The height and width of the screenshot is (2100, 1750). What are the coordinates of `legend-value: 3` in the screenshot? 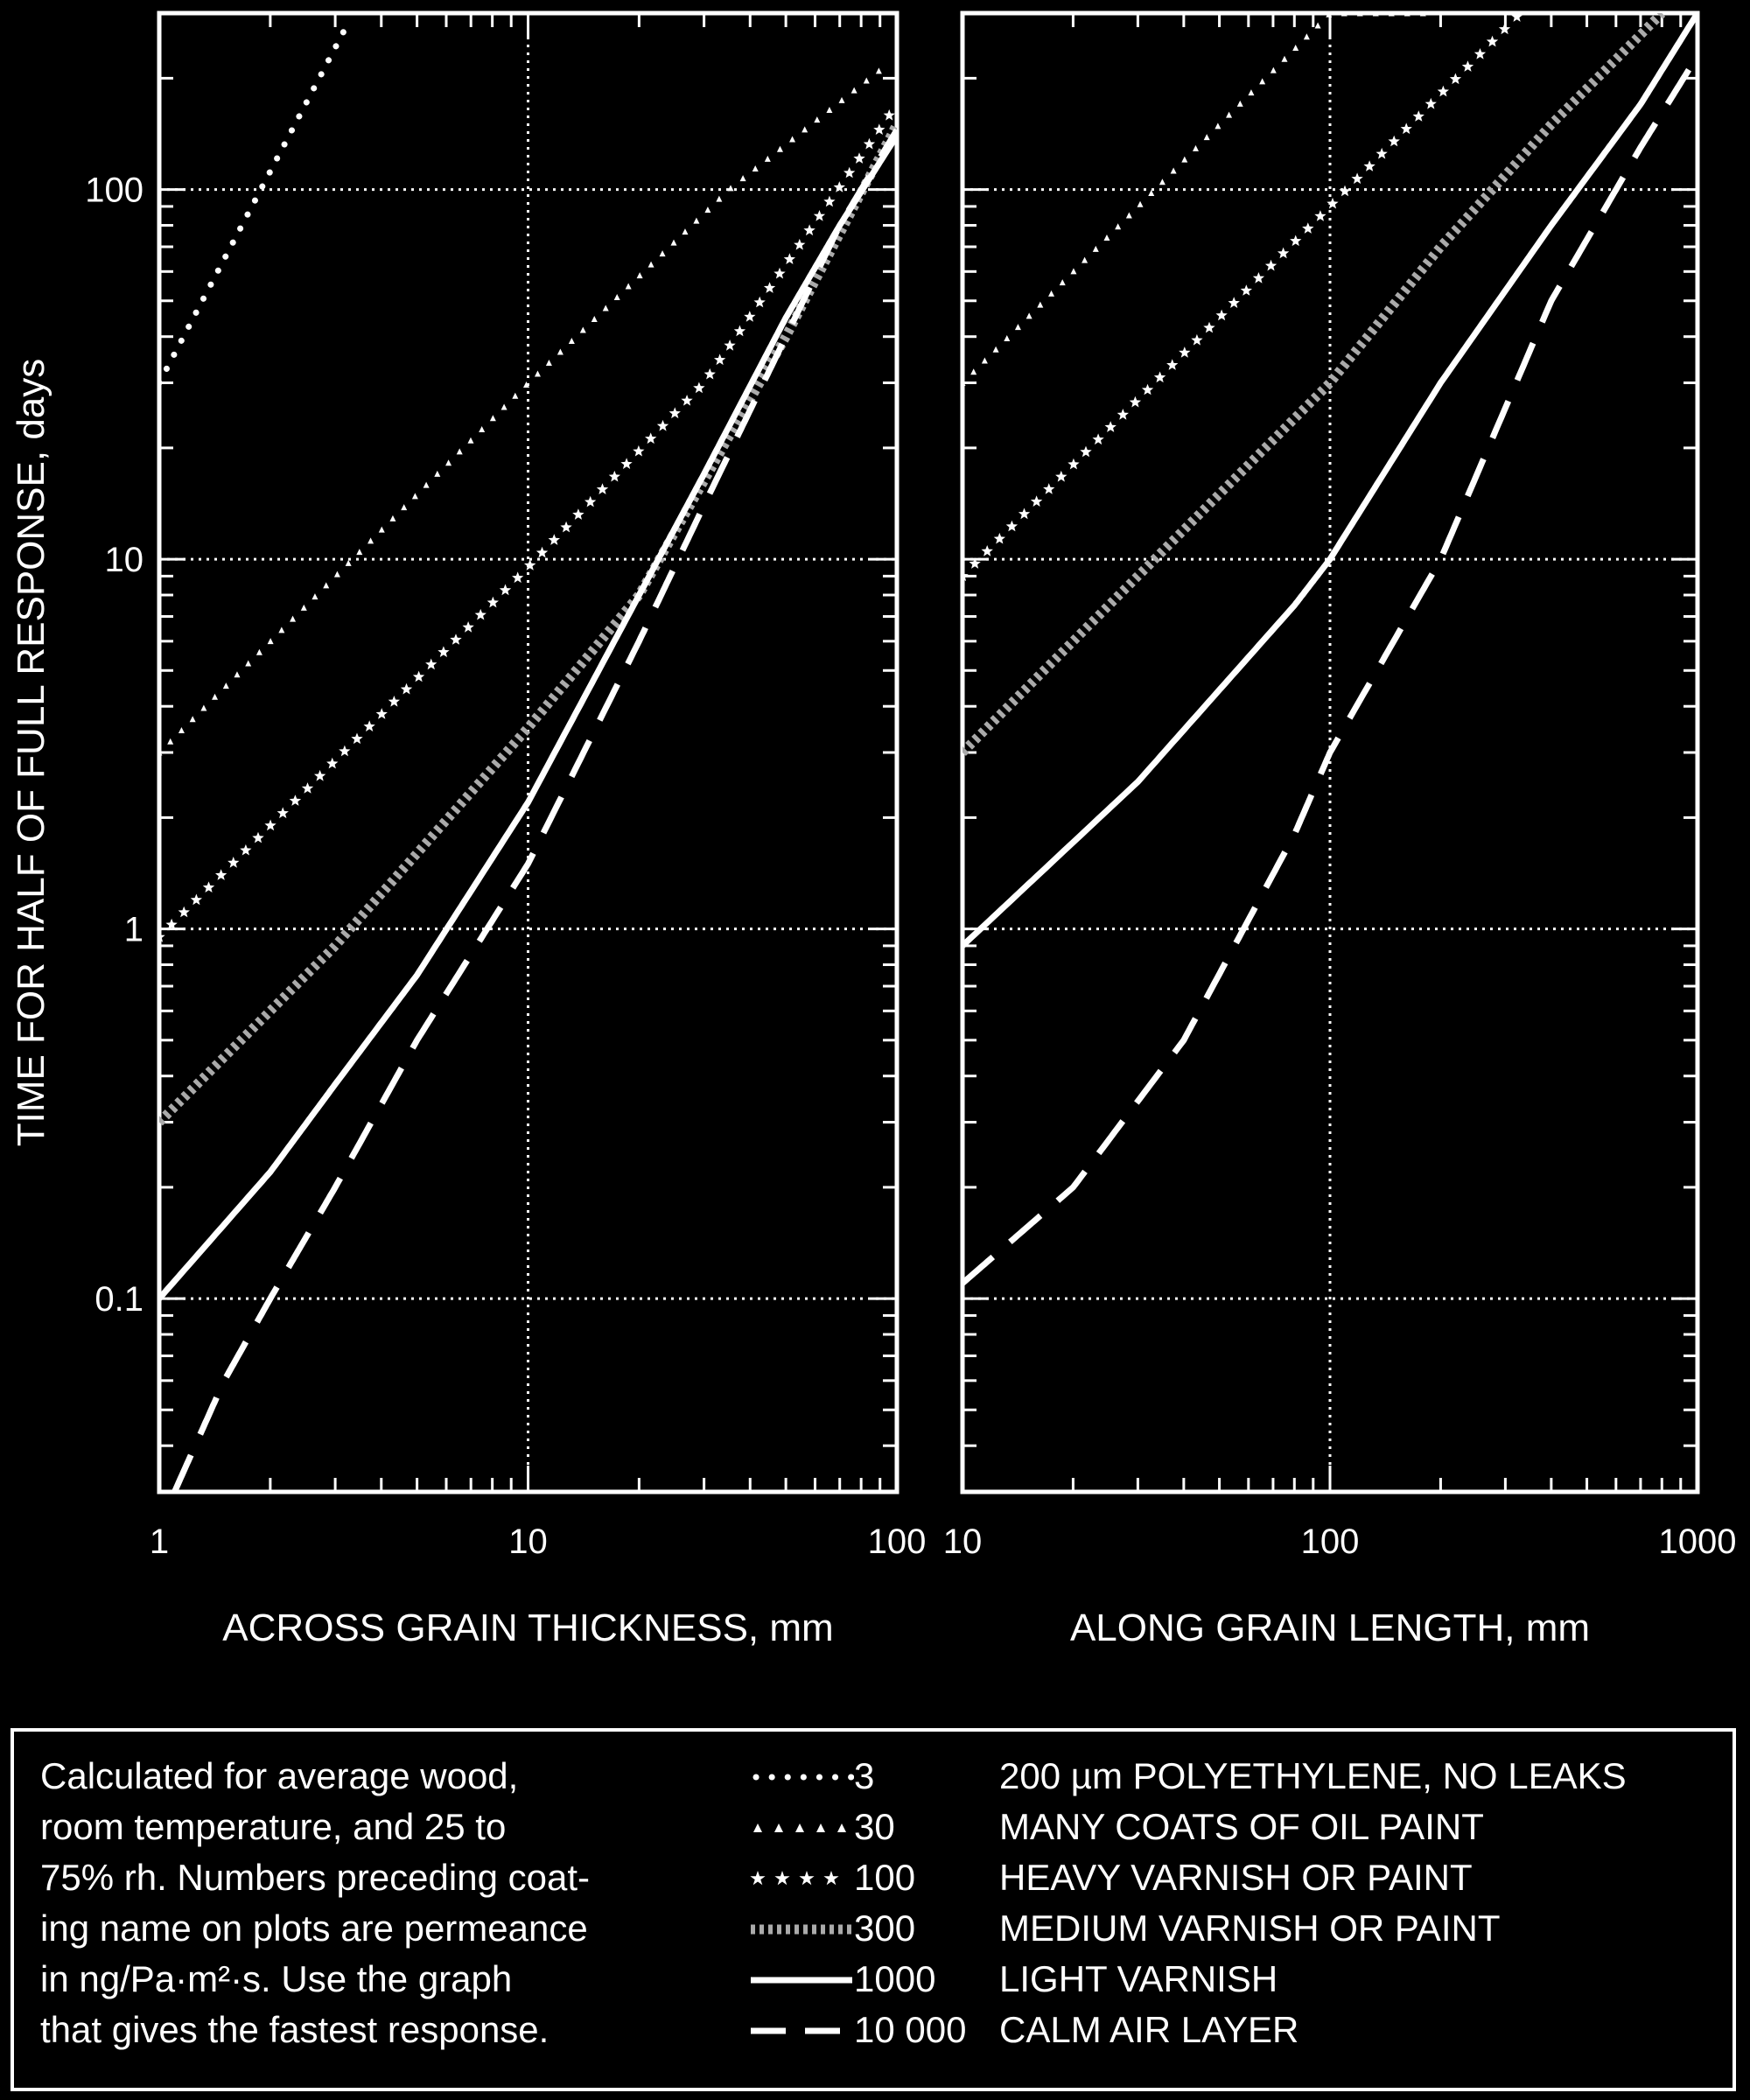 It's located at (864, 1775).